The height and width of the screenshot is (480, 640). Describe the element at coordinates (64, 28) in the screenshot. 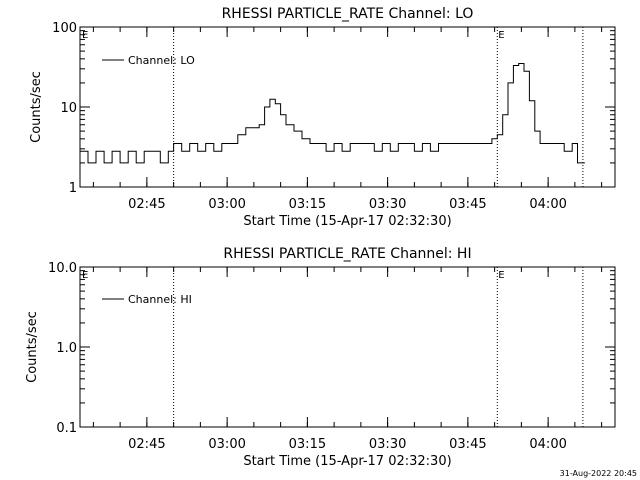

I see `y-tick-label: 100` at that location.